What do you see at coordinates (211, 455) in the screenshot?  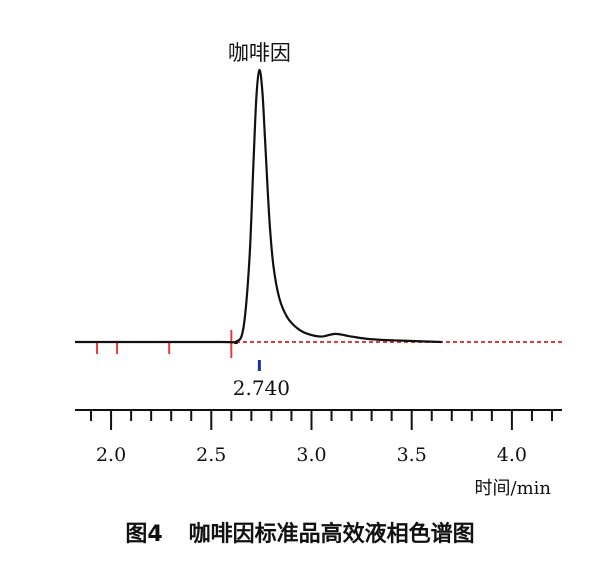 I see `x-tick-label: 2.5` at bounding box center [211, 455].